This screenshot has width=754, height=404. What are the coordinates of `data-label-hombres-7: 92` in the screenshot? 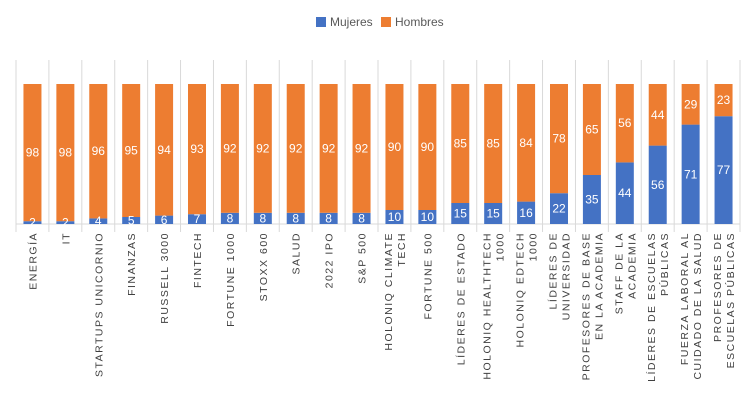 It's located at (263, 148).